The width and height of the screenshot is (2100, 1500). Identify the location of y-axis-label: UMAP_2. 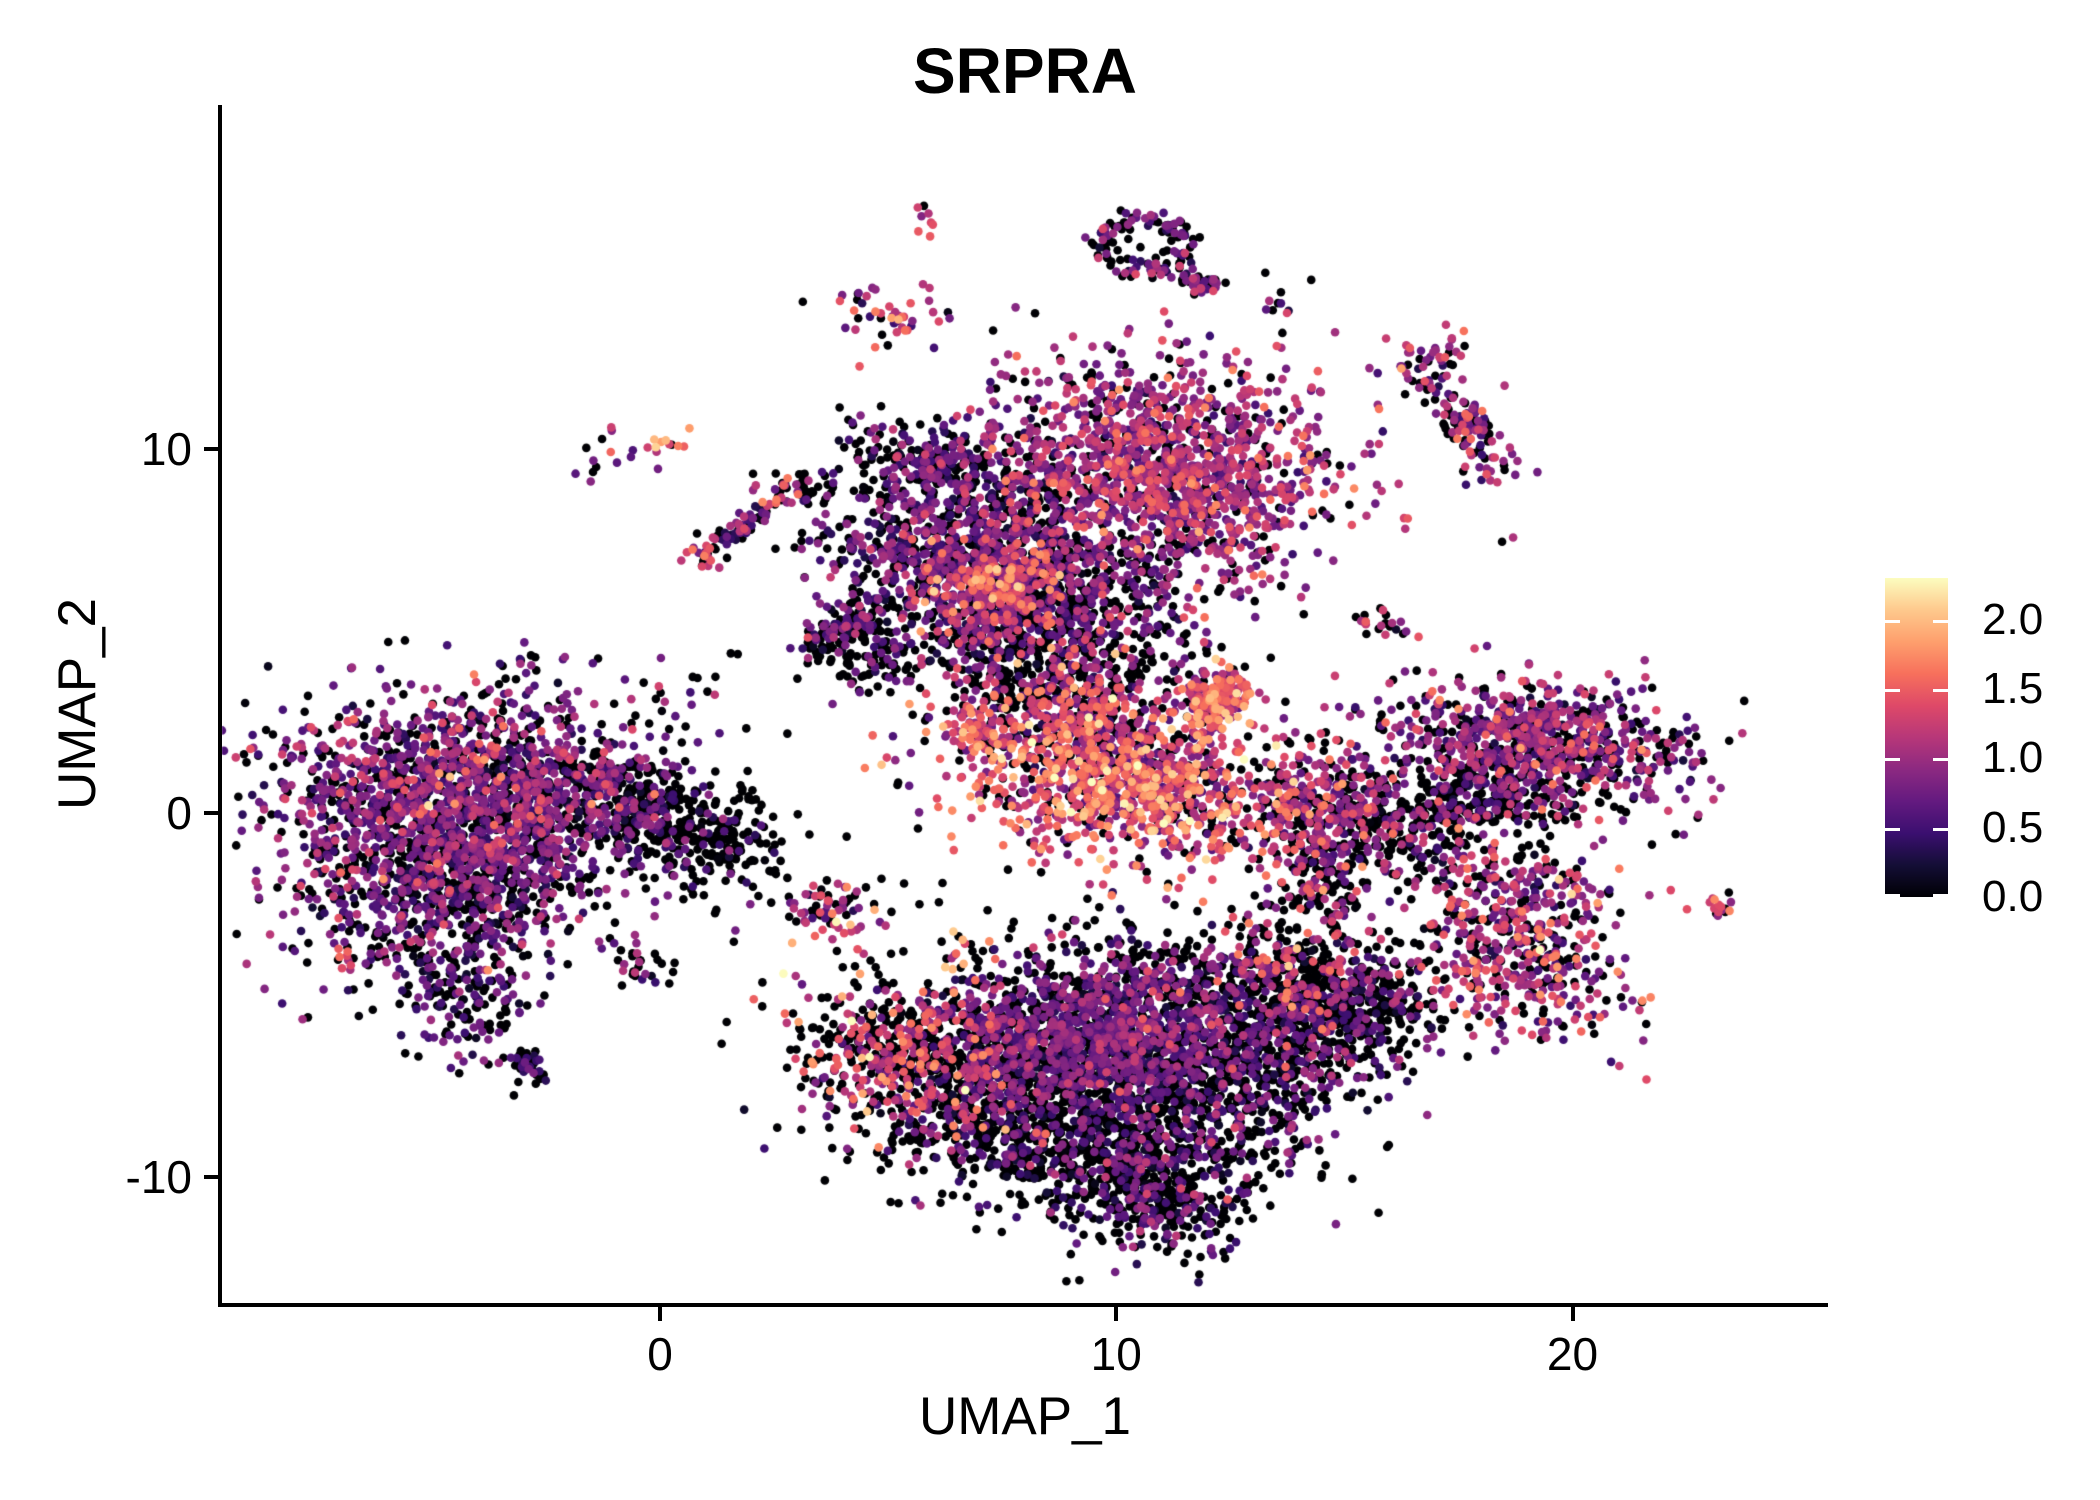
(77, 704).